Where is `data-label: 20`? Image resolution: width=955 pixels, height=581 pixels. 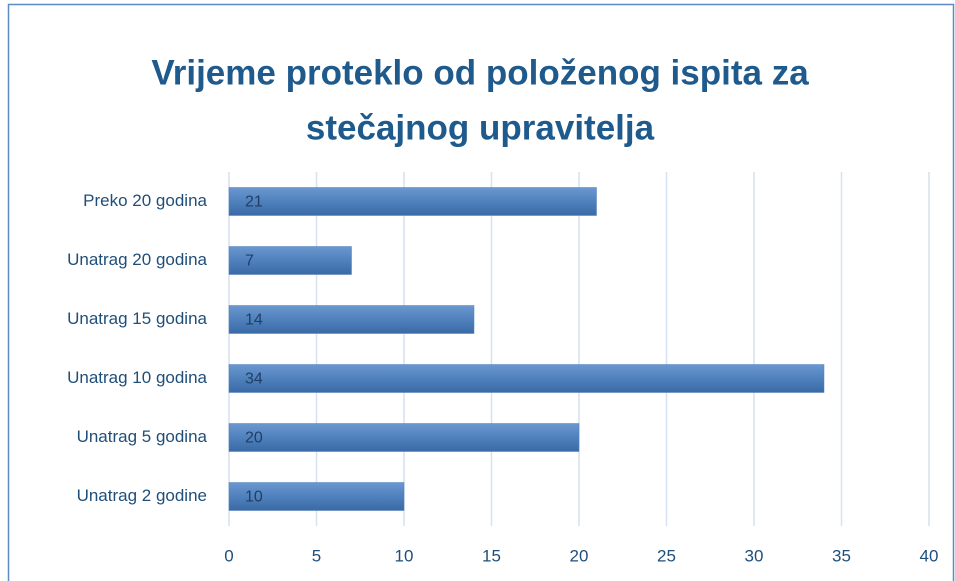 data-label: 20 is located at coordinates (254, 438).